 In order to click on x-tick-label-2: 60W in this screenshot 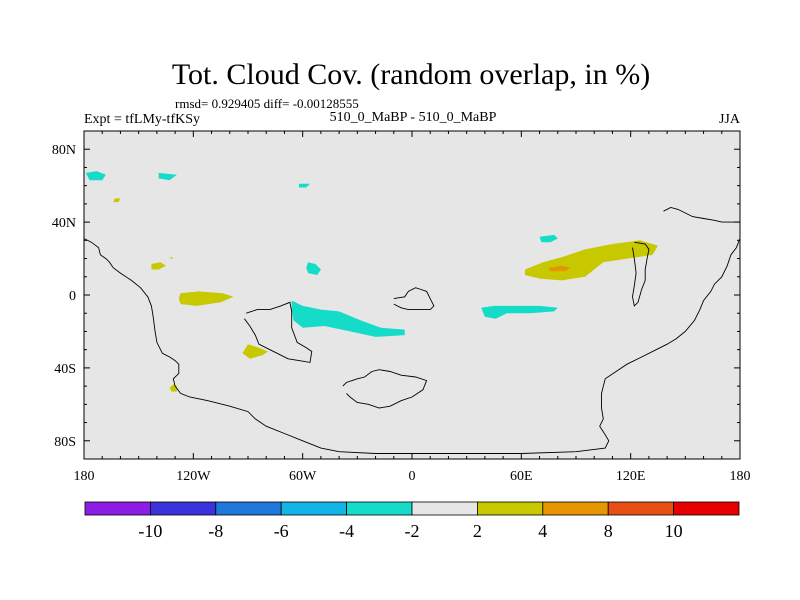, I will do `click(303, 476)`.